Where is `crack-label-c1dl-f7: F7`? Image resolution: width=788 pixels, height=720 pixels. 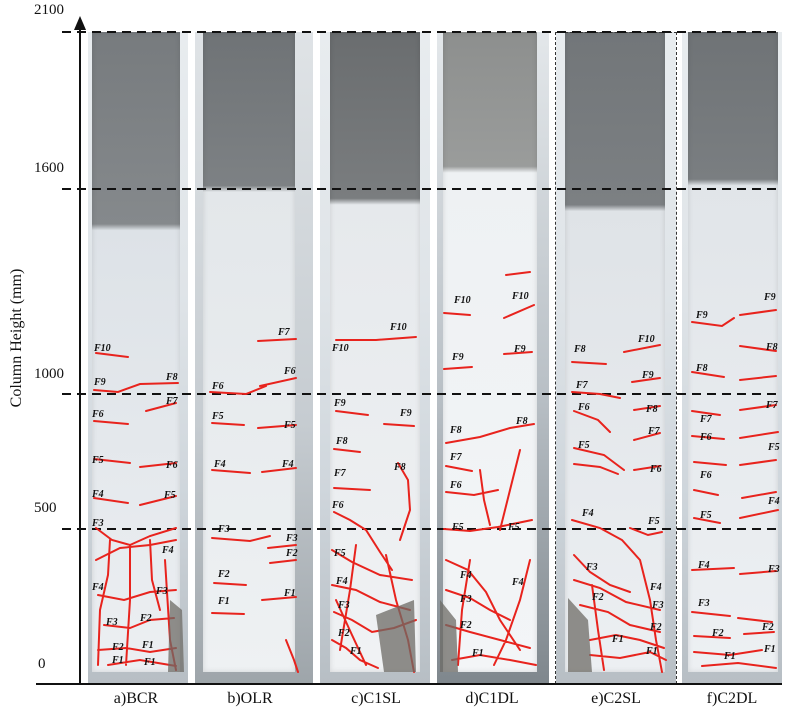
crack-label-c1dl-f7: F7 is located at coordinates (456, 457).